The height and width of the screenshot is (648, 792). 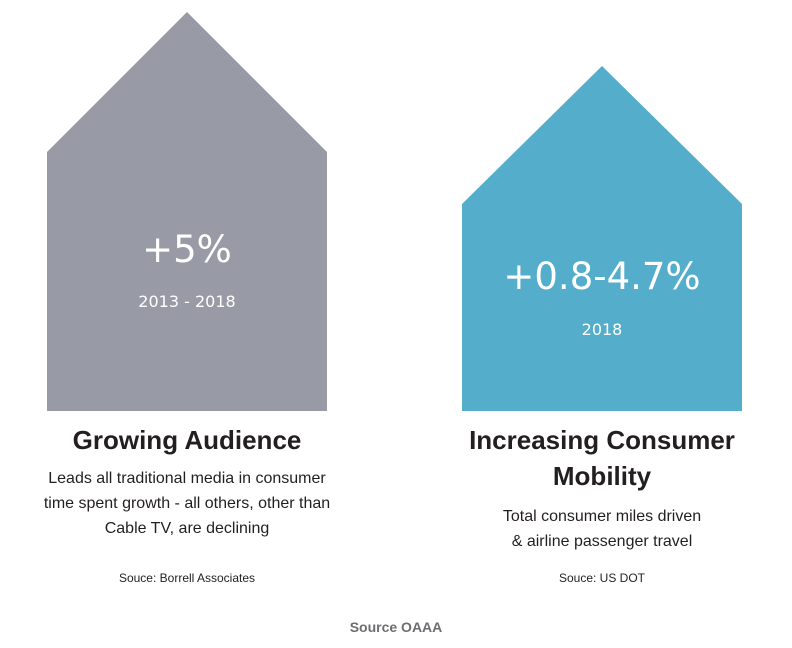 What do you see at coordinates (187, 440) in the screenshot?
I see `growing-audience-title: Growing Audience` at bounding box center [187, 440].